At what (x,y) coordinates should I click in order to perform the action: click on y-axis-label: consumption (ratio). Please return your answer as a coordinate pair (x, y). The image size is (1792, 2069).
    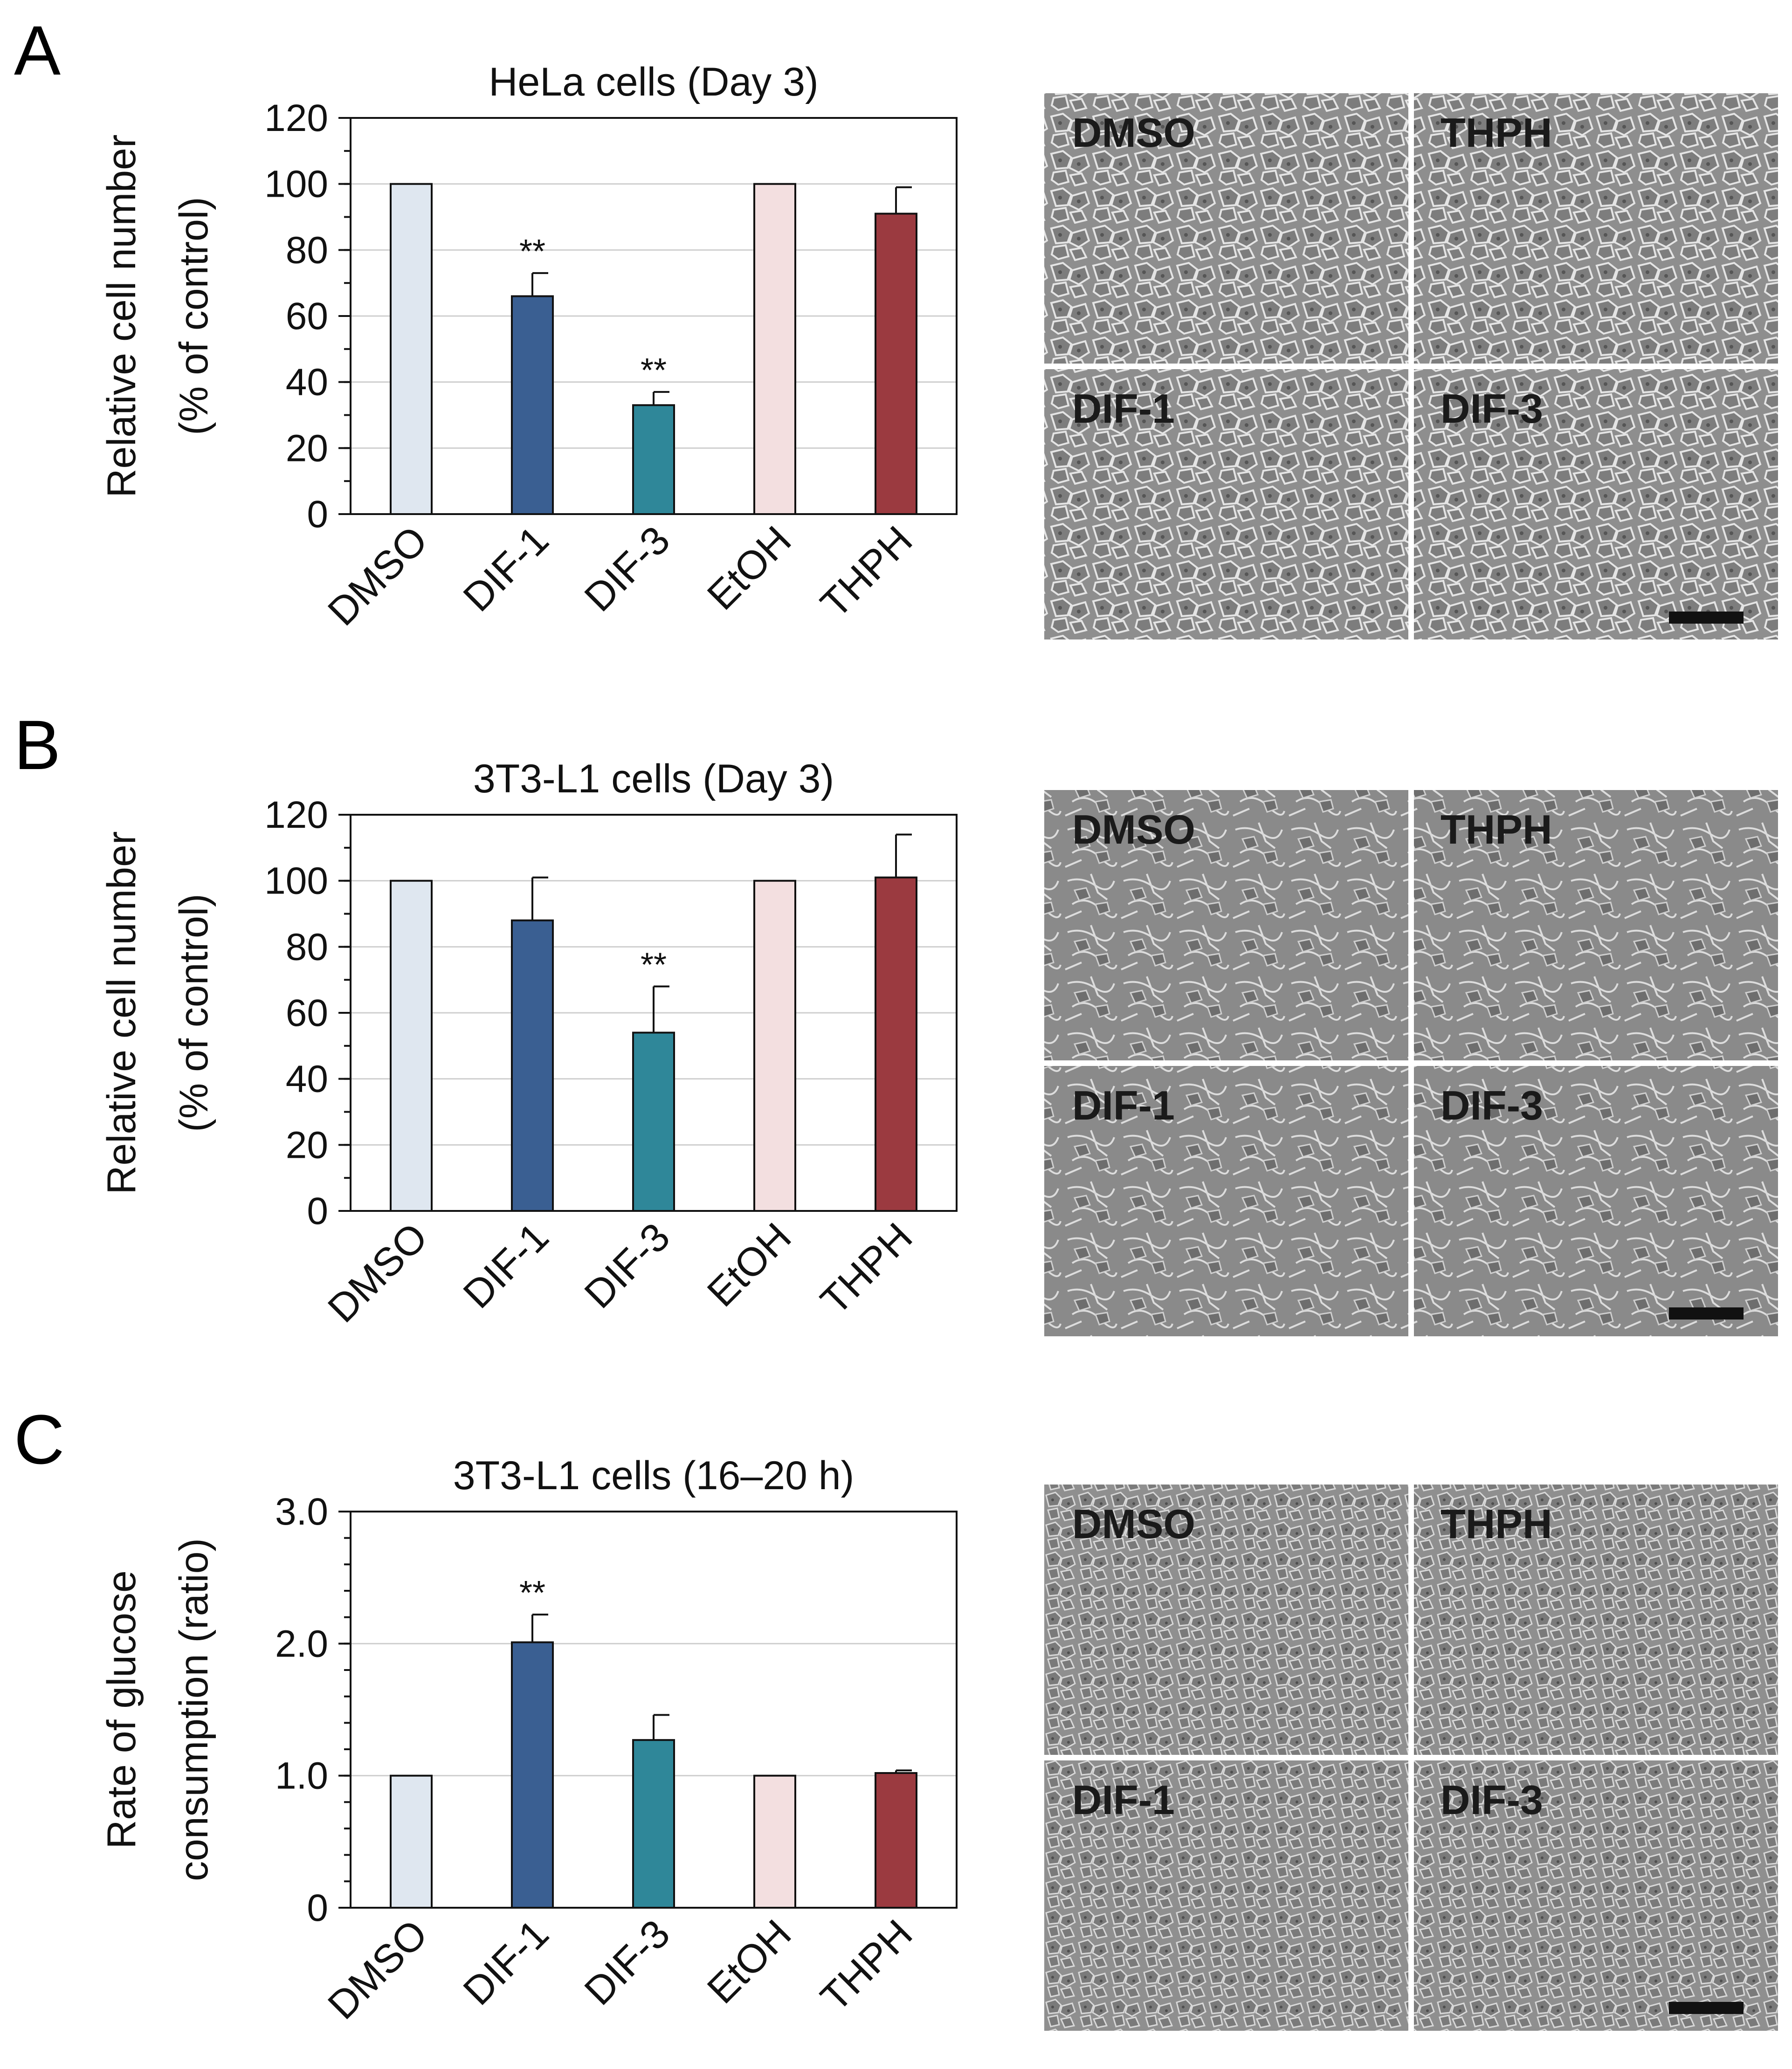
    Looking at the image, I should click on (194, 1710).